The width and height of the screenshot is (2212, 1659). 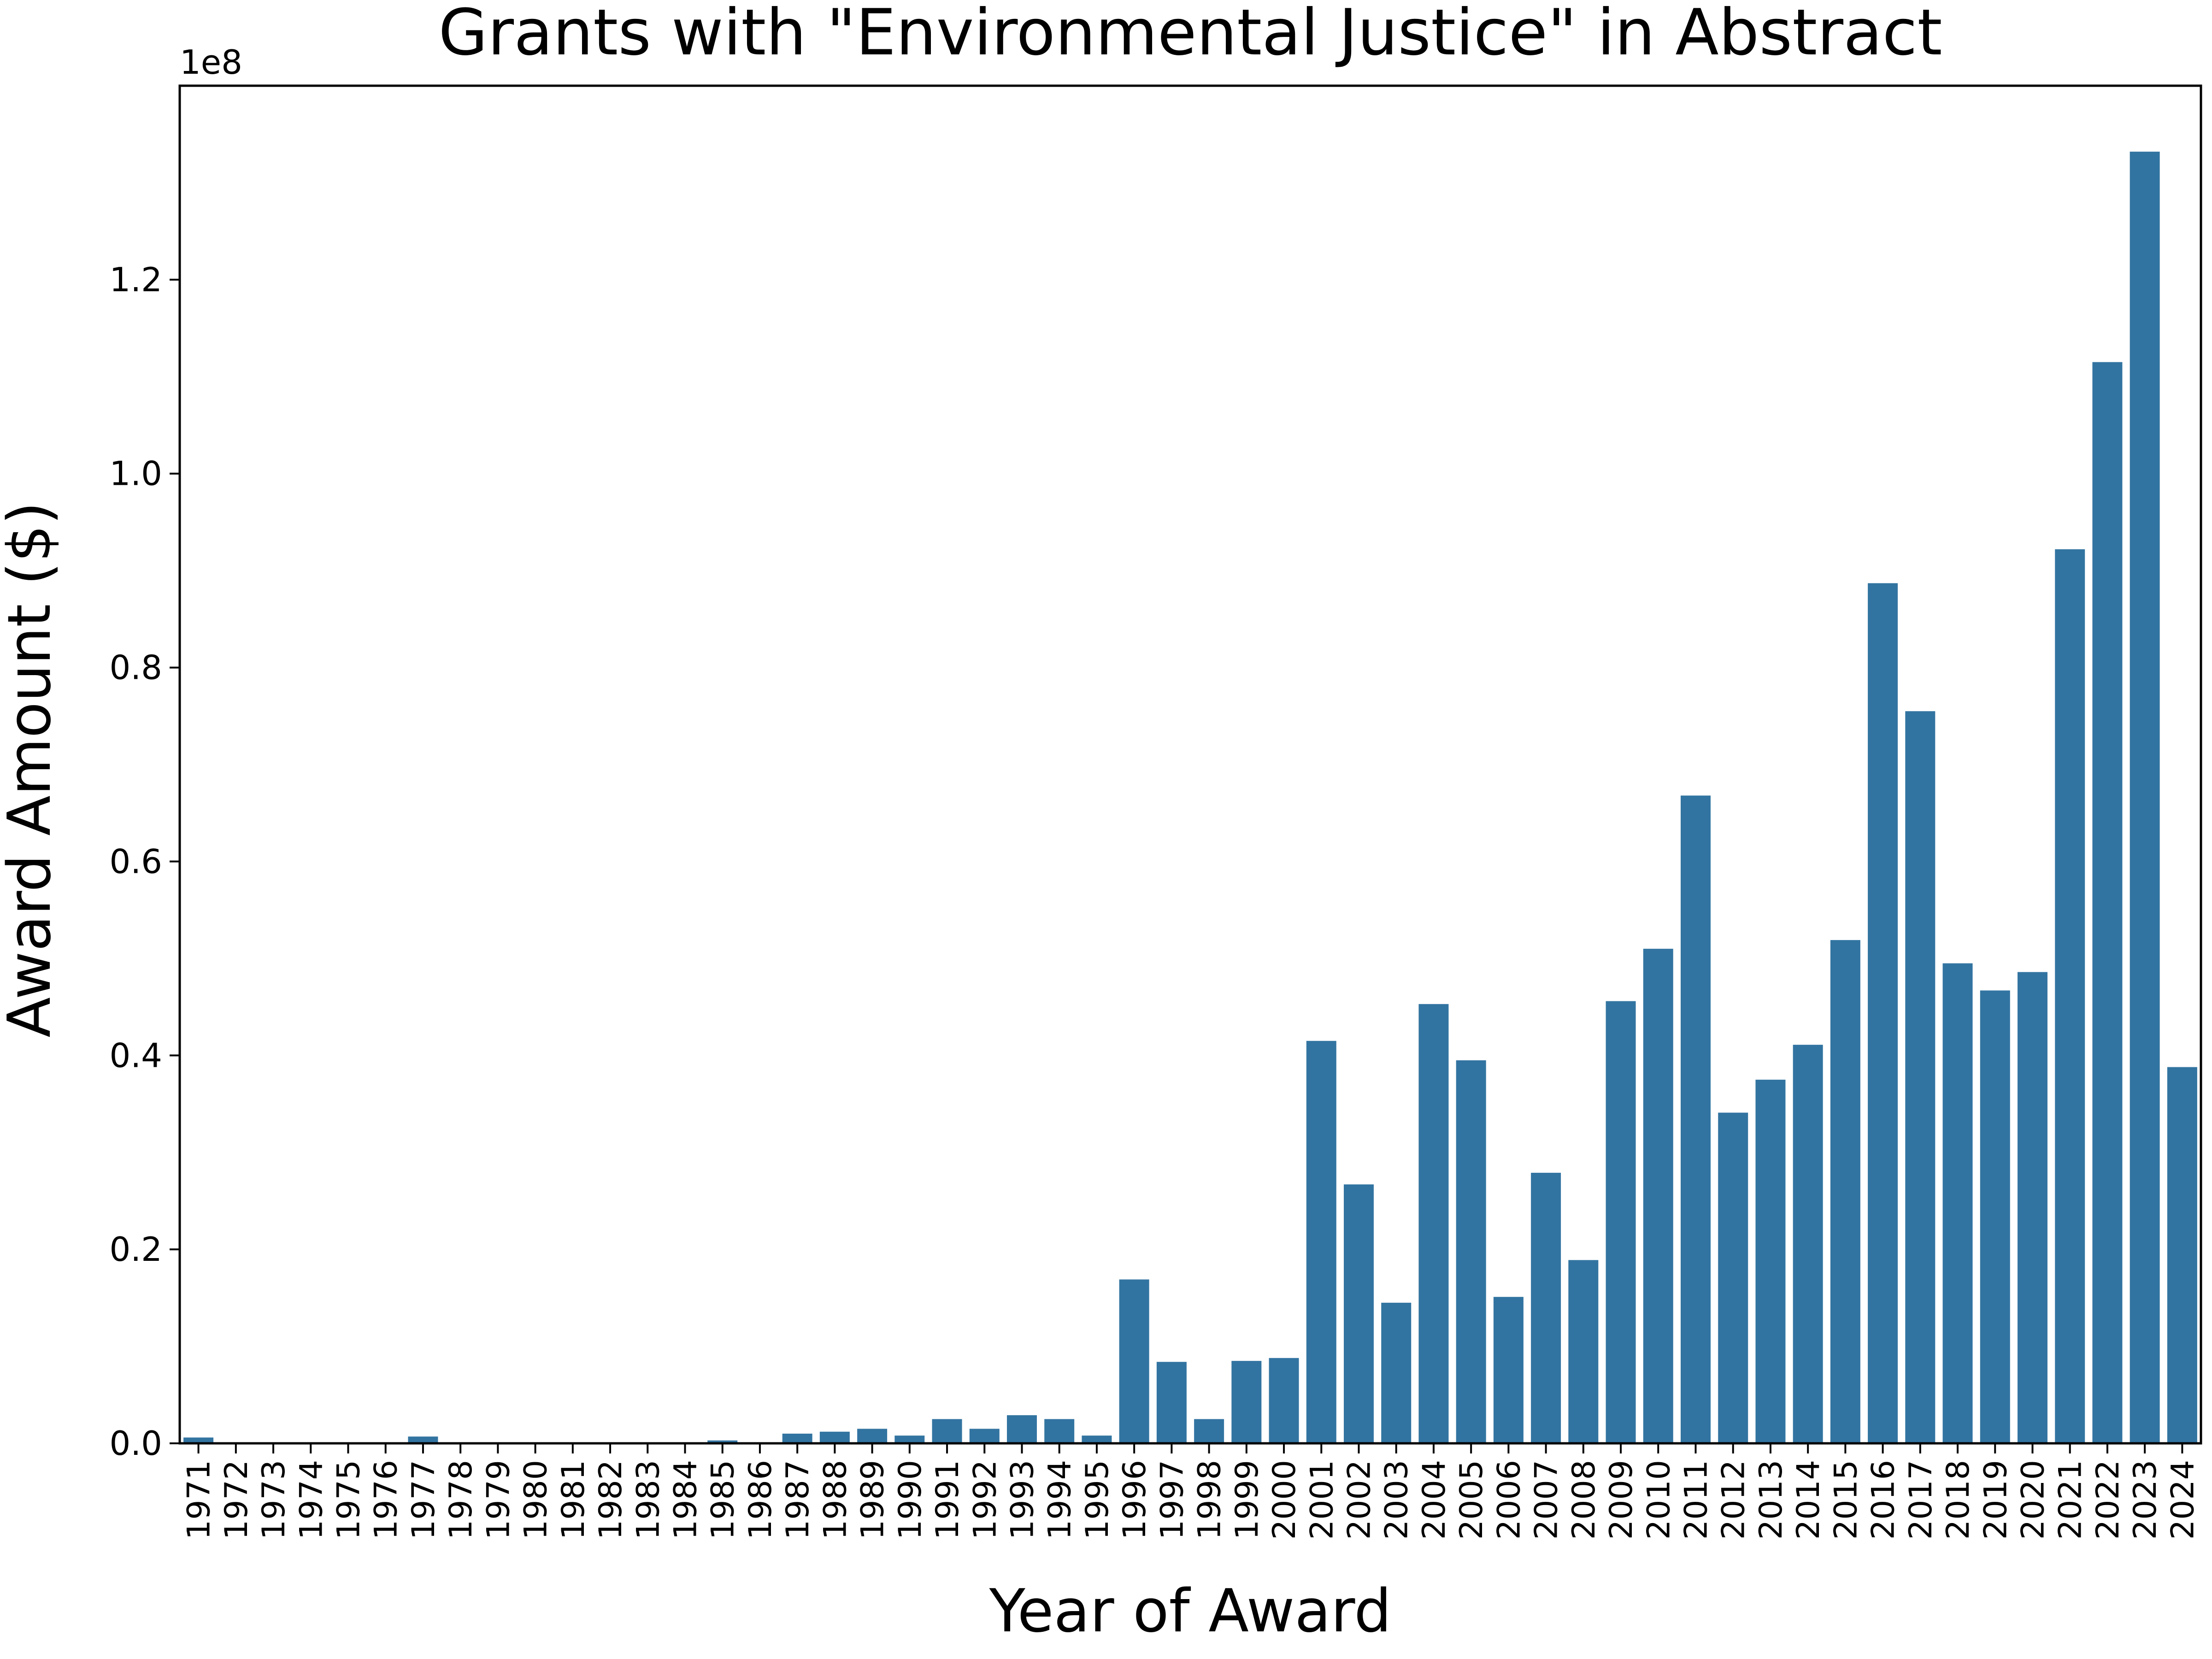 I want to click on bar-1987, so click(x=797, y=1438).